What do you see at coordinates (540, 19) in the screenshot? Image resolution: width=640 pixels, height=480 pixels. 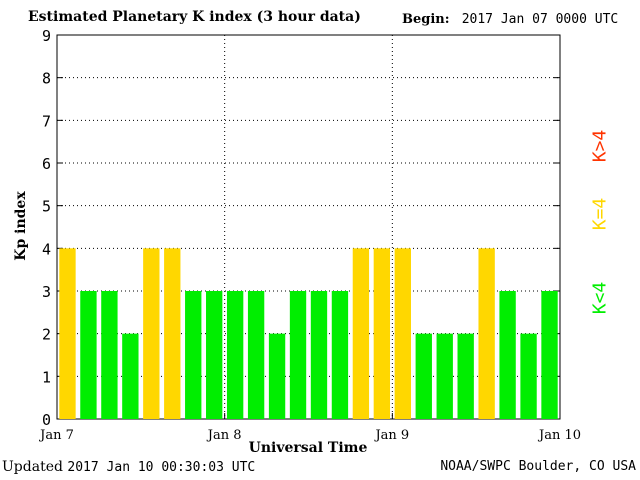 I see `begin-value: 2017 Jan 07 0000 UTC` at bounding box center [540, 19].